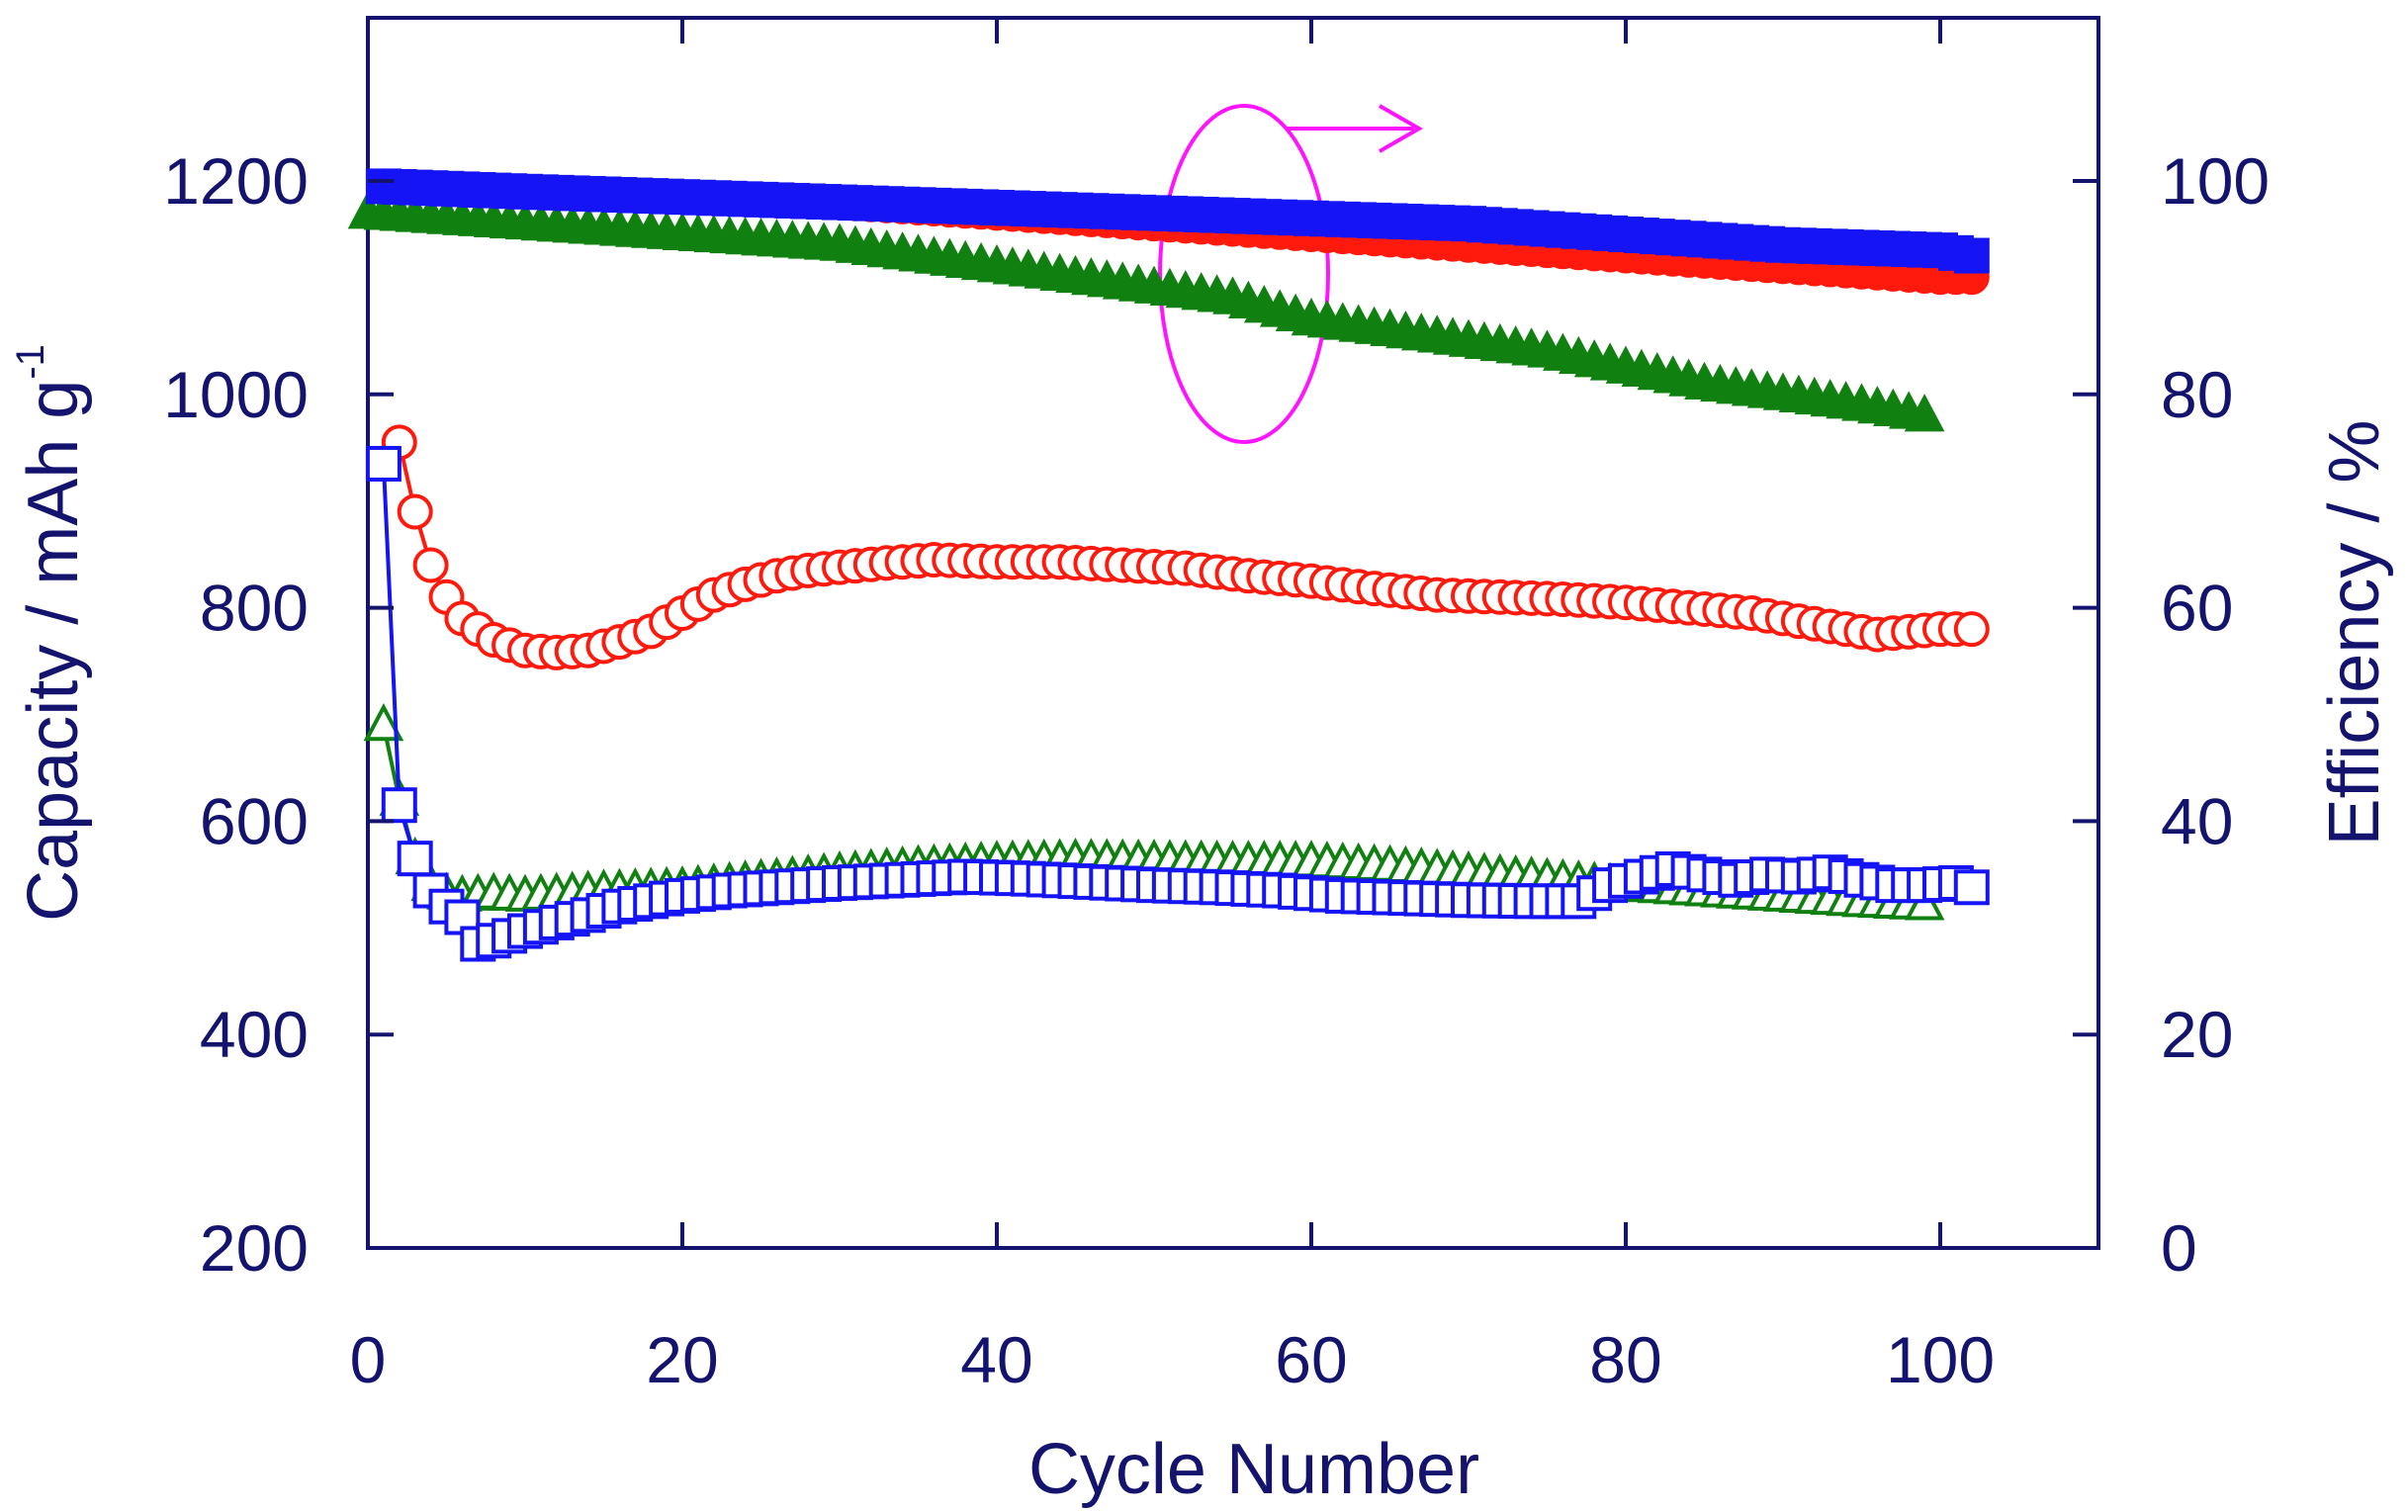 The width and height of the screenshot is (2408, 1512). What do you see at coordinates (2197, 820) in the screenshot?
I see `y-right-tick-label: 40` at bounding box center [2197, 820].